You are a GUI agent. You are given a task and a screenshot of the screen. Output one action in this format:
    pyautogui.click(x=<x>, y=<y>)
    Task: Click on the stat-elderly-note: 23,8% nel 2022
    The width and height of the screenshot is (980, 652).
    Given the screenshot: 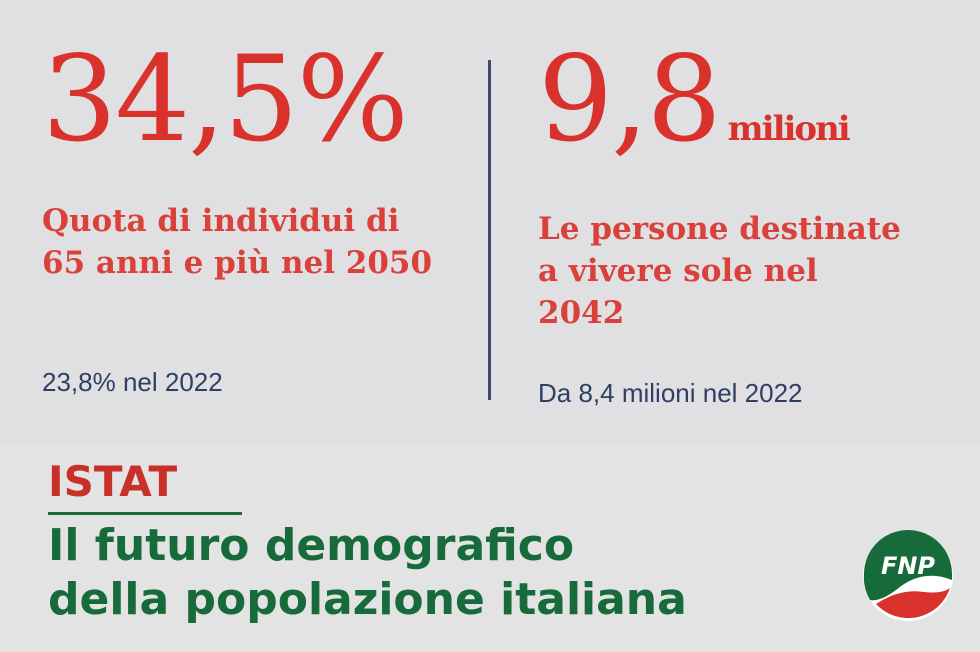 What is the action you would take?
    pyautogui.click(x=132, y=382)
    